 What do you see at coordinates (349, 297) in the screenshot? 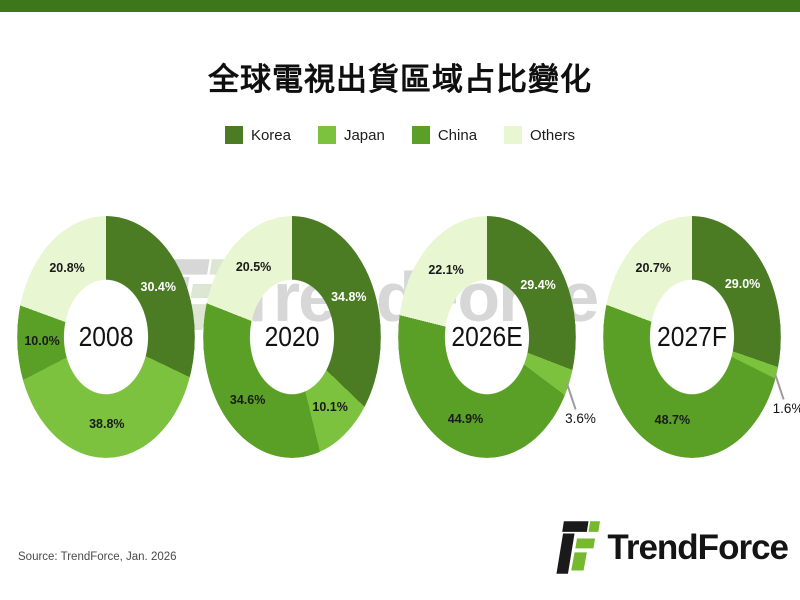
I see `slice-label-2020-korea: 34.8%` at bounding box center [349, 297].